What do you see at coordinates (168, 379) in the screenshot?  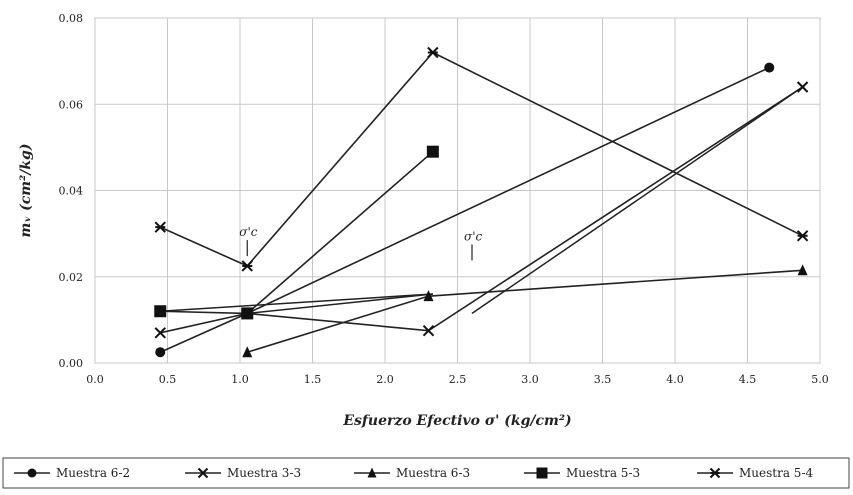 I see `x-tick-label: 0.5` at bounding box center [168, 379].